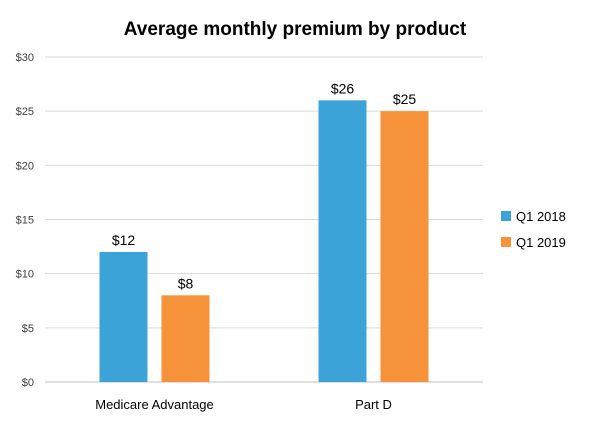 The image size is (590, 430). I want to click on y-tick-label: $25, so click(25, 112).